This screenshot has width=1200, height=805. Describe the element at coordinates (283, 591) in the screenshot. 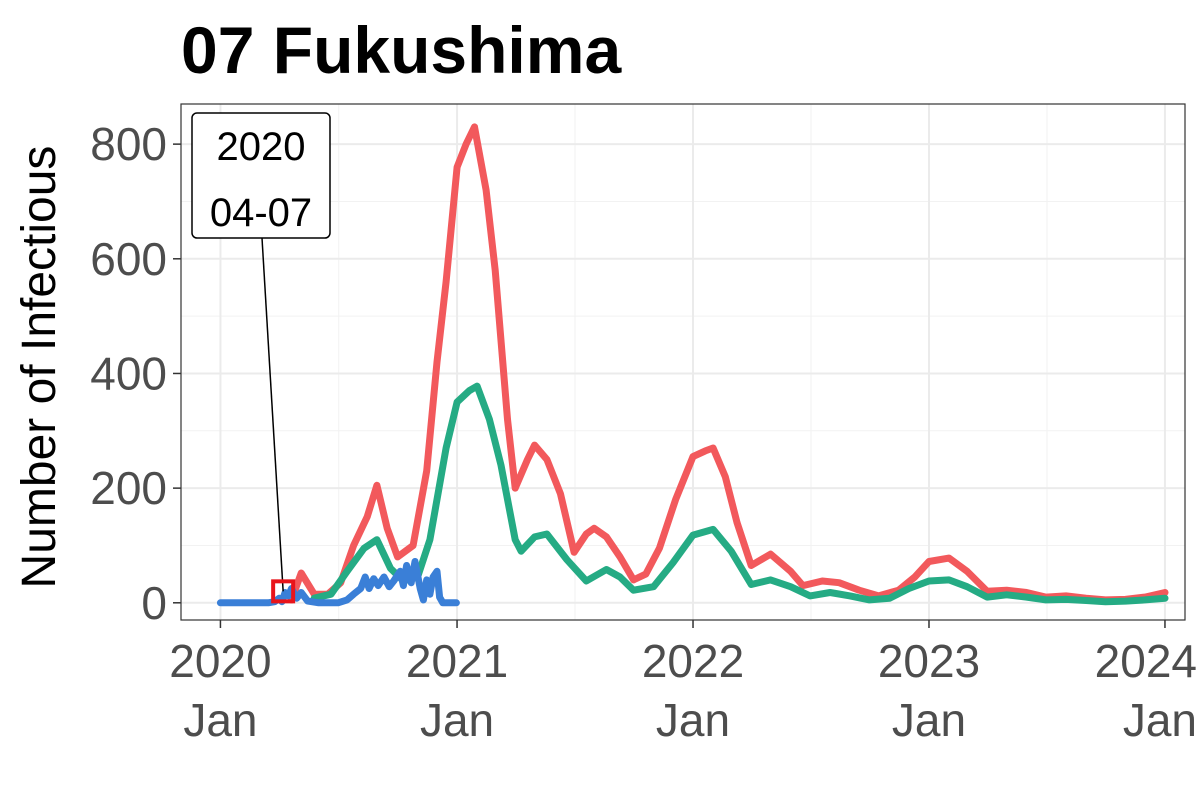

I see `annotation-marker` at that location.